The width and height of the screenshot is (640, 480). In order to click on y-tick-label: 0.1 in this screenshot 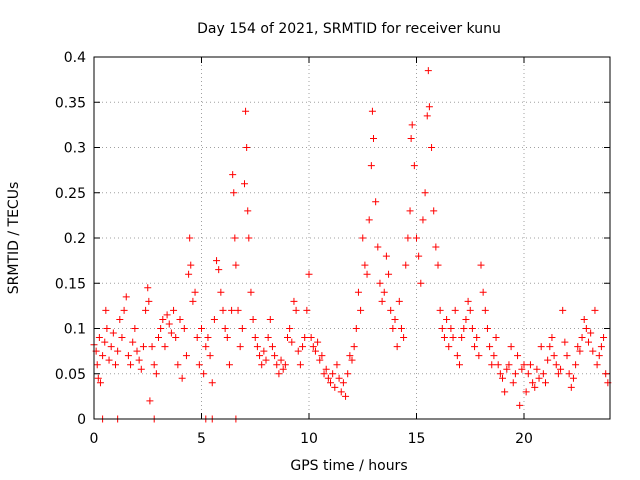, I will do `click(75, 330)`.